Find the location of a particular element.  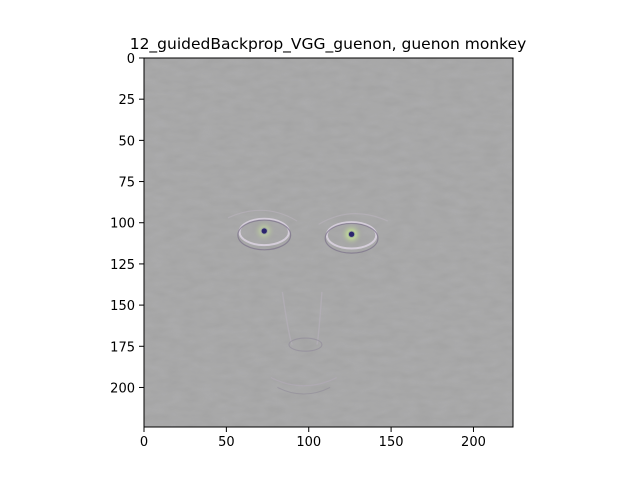

y-tick-label: 25 is located at coordinates (126, 100).